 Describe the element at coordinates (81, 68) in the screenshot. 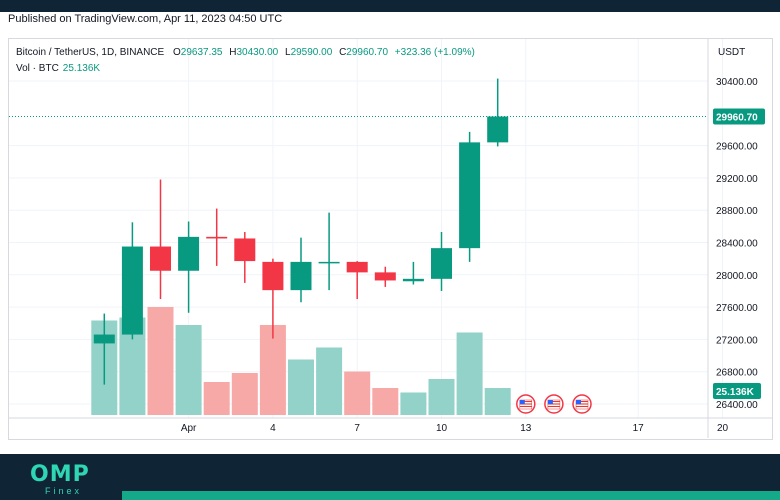

I see `volume-value: 25.136K` at that location.